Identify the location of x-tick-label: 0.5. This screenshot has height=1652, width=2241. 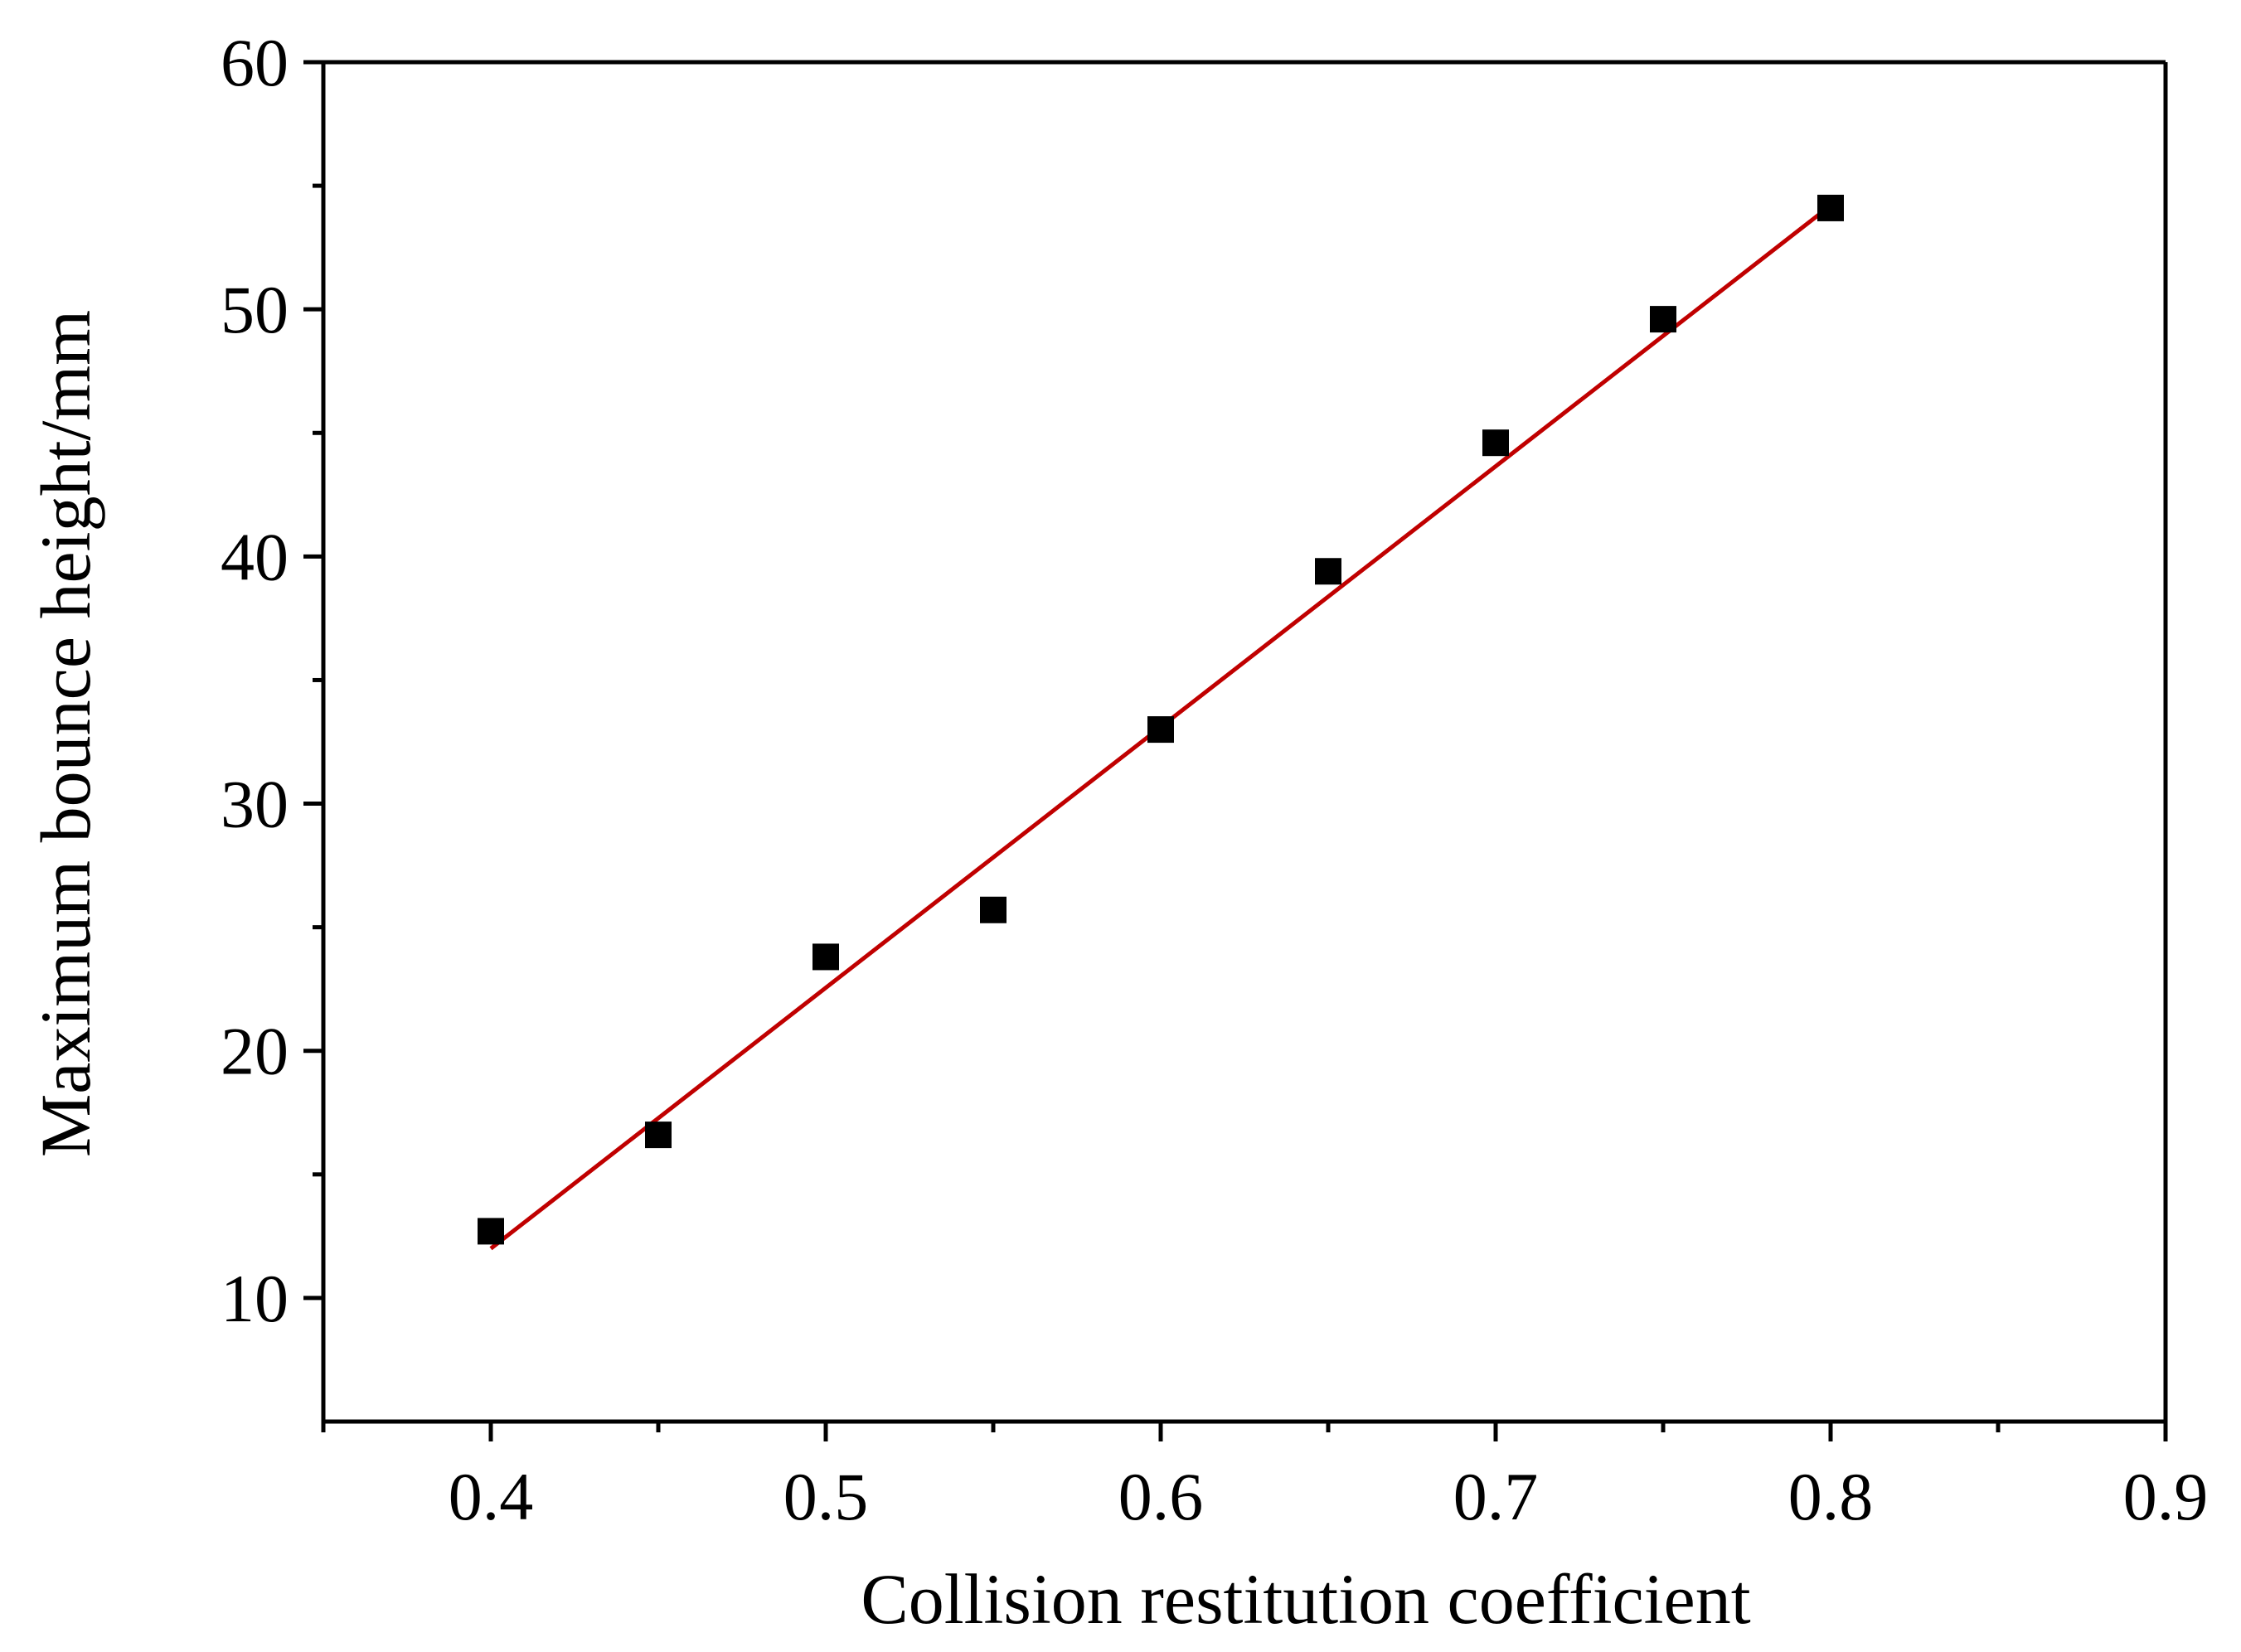
(826, 1496).